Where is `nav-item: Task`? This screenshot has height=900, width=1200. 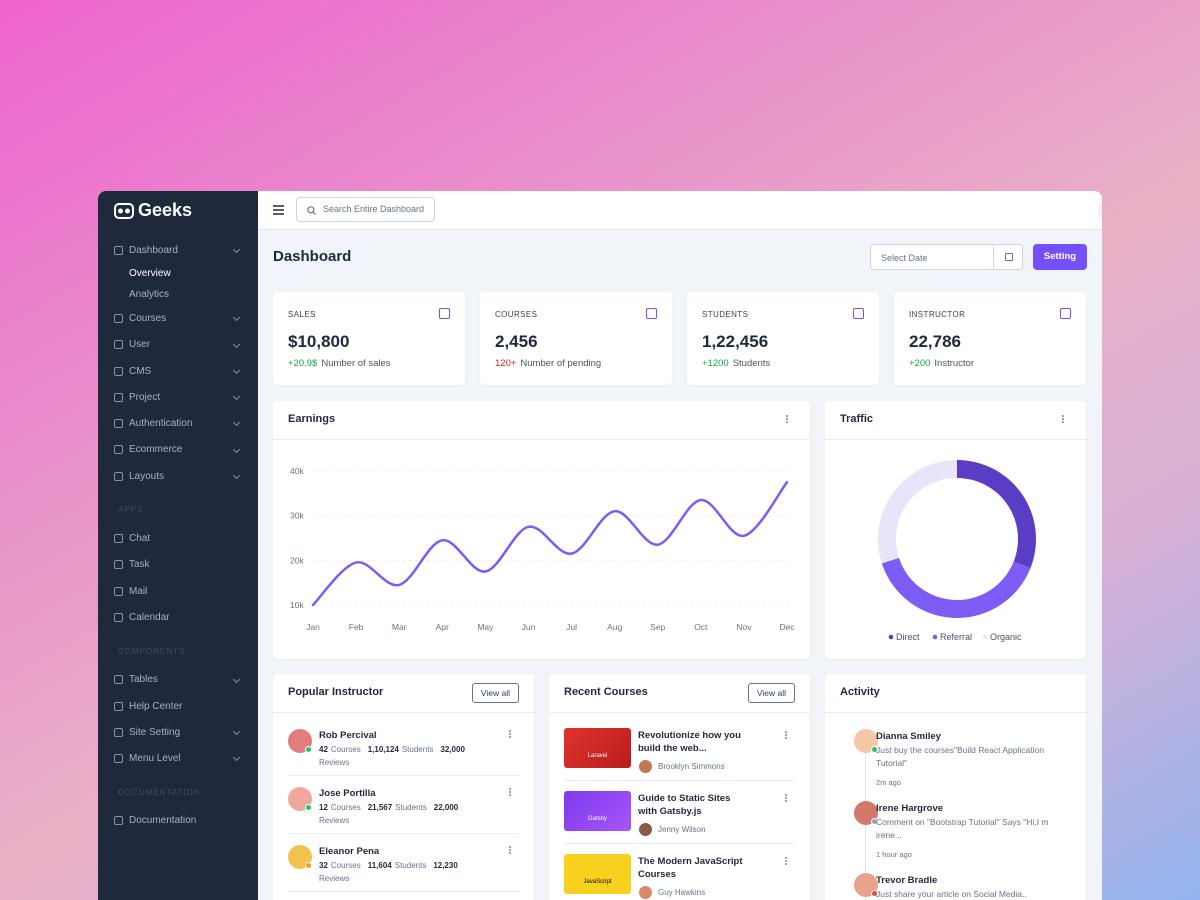
nav-item: Task is located at coordinates (178, 565).